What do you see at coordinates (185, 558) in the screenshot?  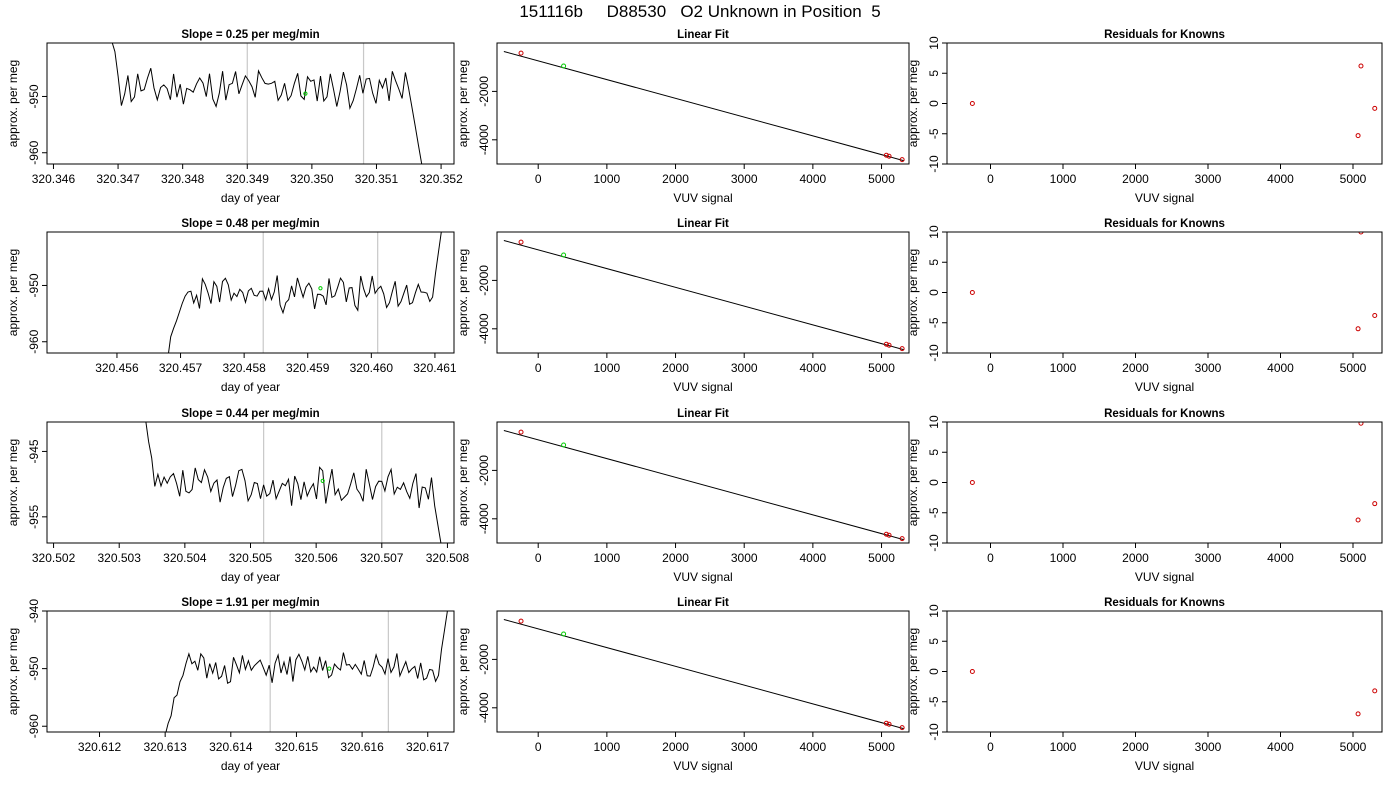 I see `x-tick-label: 320.504` at bounding box center [185, 558].